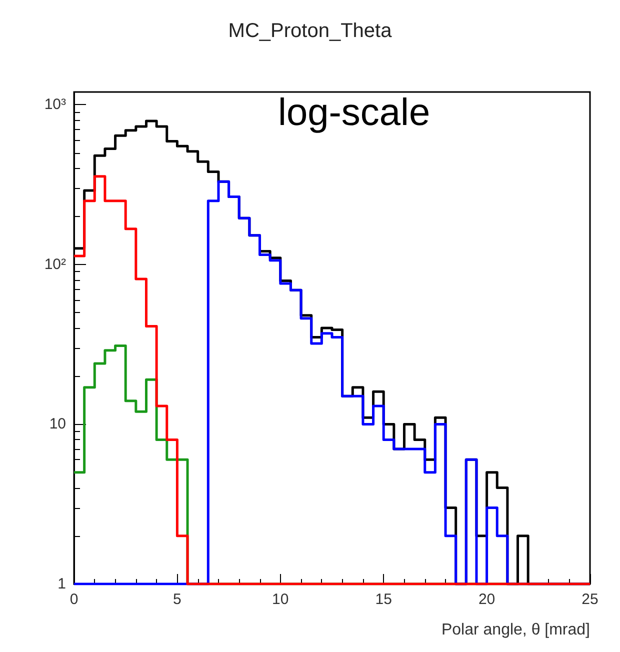  Describe the element at coordinates (74, 599) in the screenshot. I see `x-tick-label: 0` at that location.